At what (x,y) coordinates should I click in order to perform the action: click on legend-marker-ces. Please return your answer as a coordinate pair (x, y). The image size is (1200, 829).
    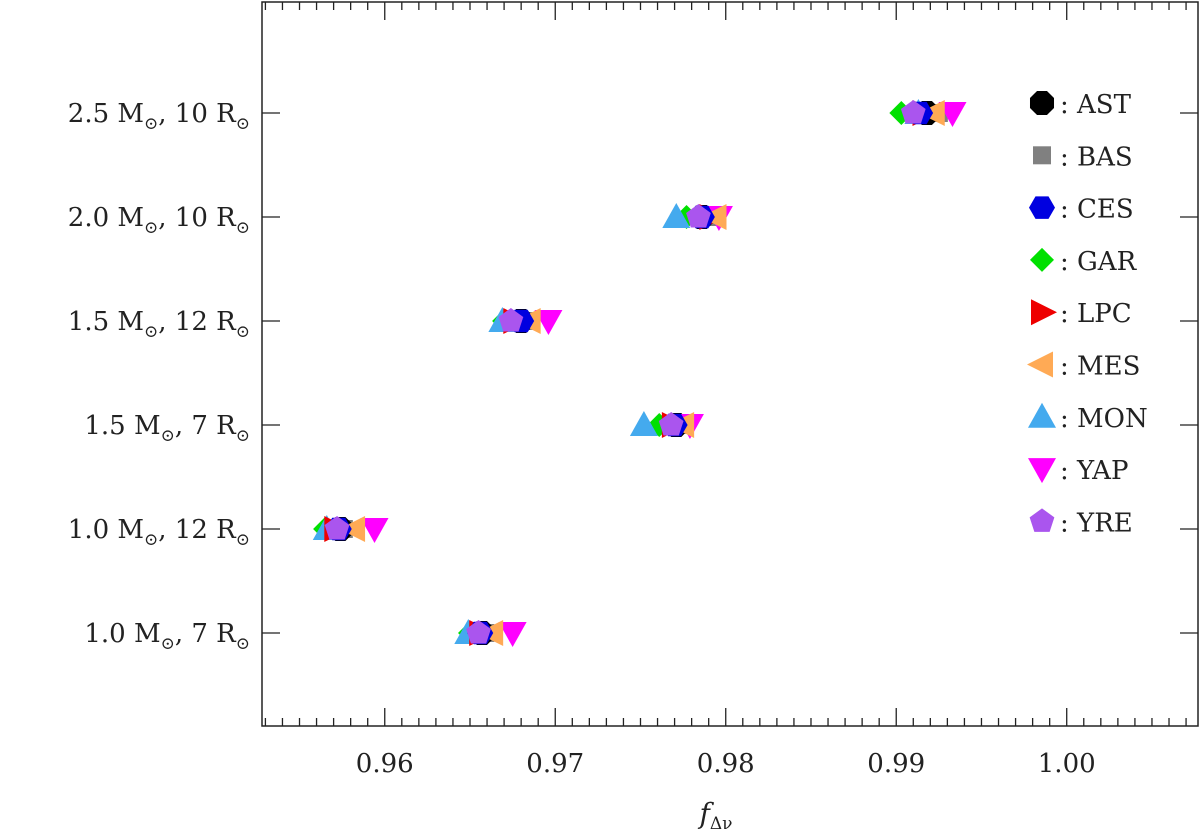
    Looking at the image, I should click on (1042, 207).